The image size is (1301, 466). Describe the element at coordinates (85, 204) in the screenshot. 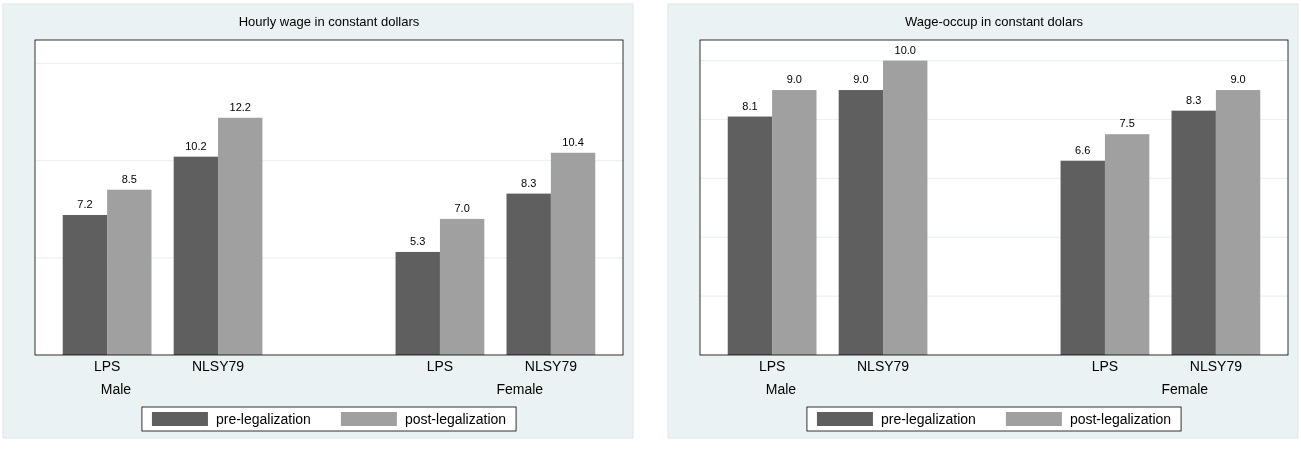

I see `data-label: 7.2` at that location.